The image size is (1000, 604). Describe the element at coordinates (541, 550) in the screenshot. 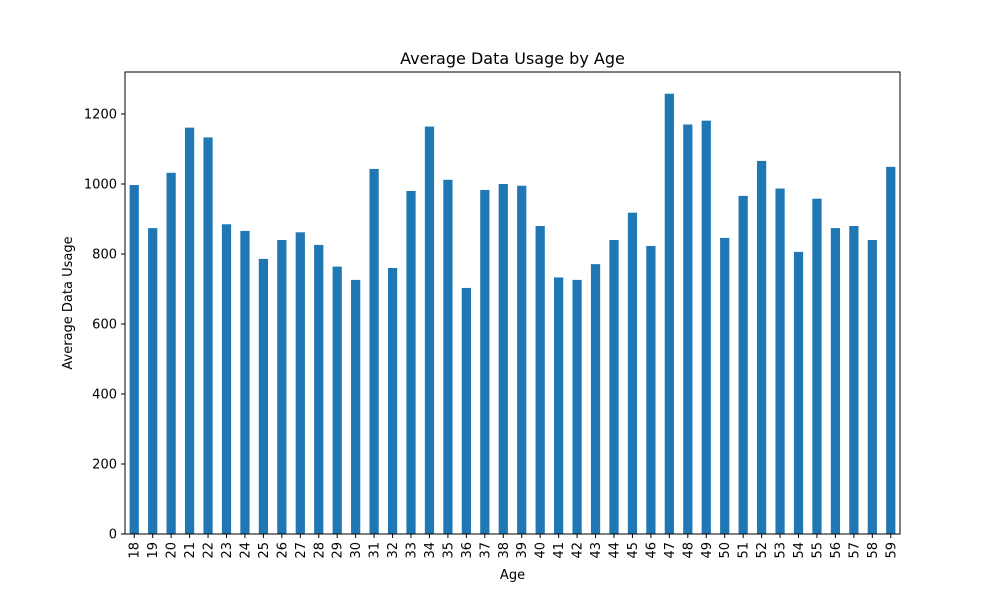

I see `x-tick-label: 40` at that location.